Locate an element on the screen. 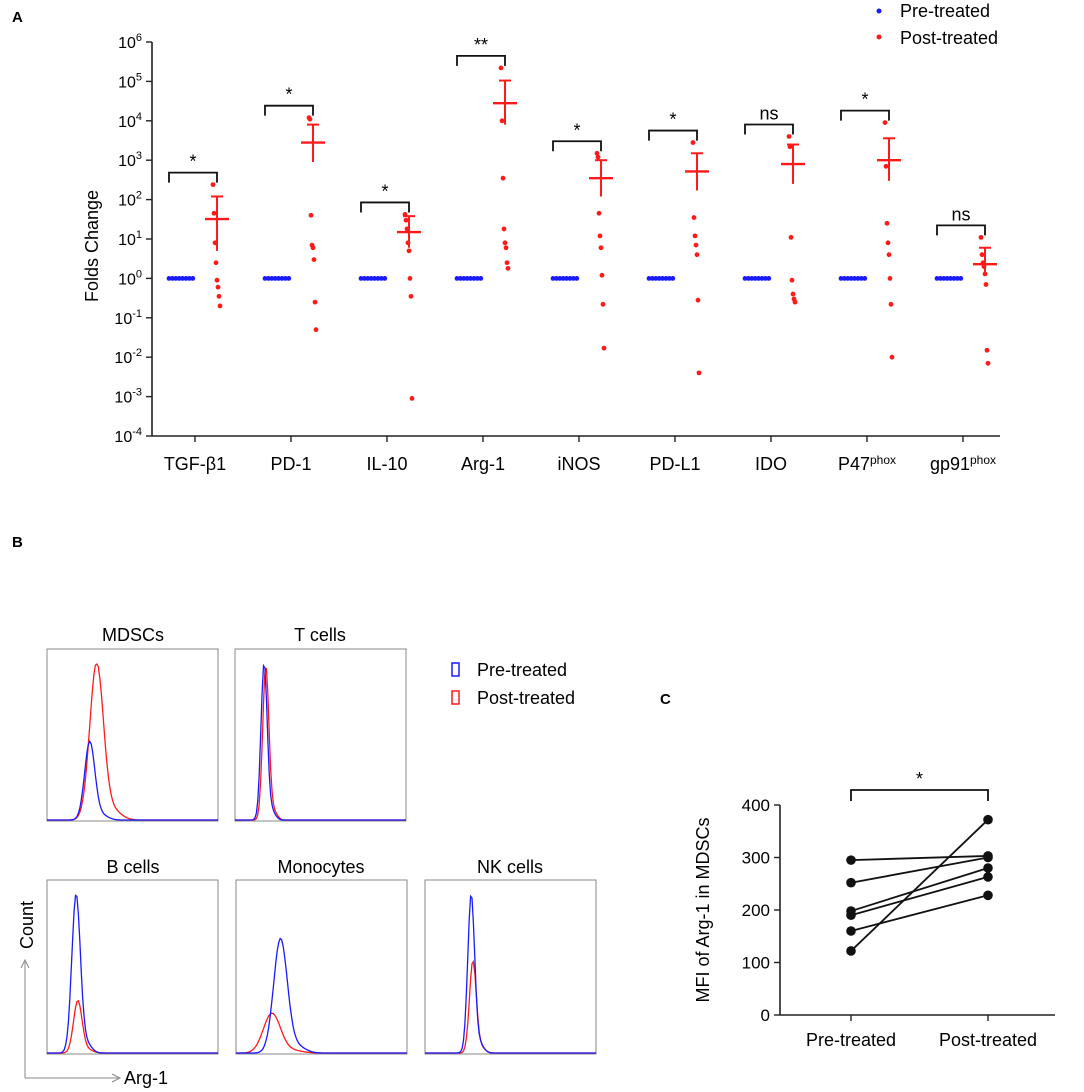 This screenshot has height=1092, width=1084. chart-b-xlabel: Arg-1 is located at coordinates (146, 1078).